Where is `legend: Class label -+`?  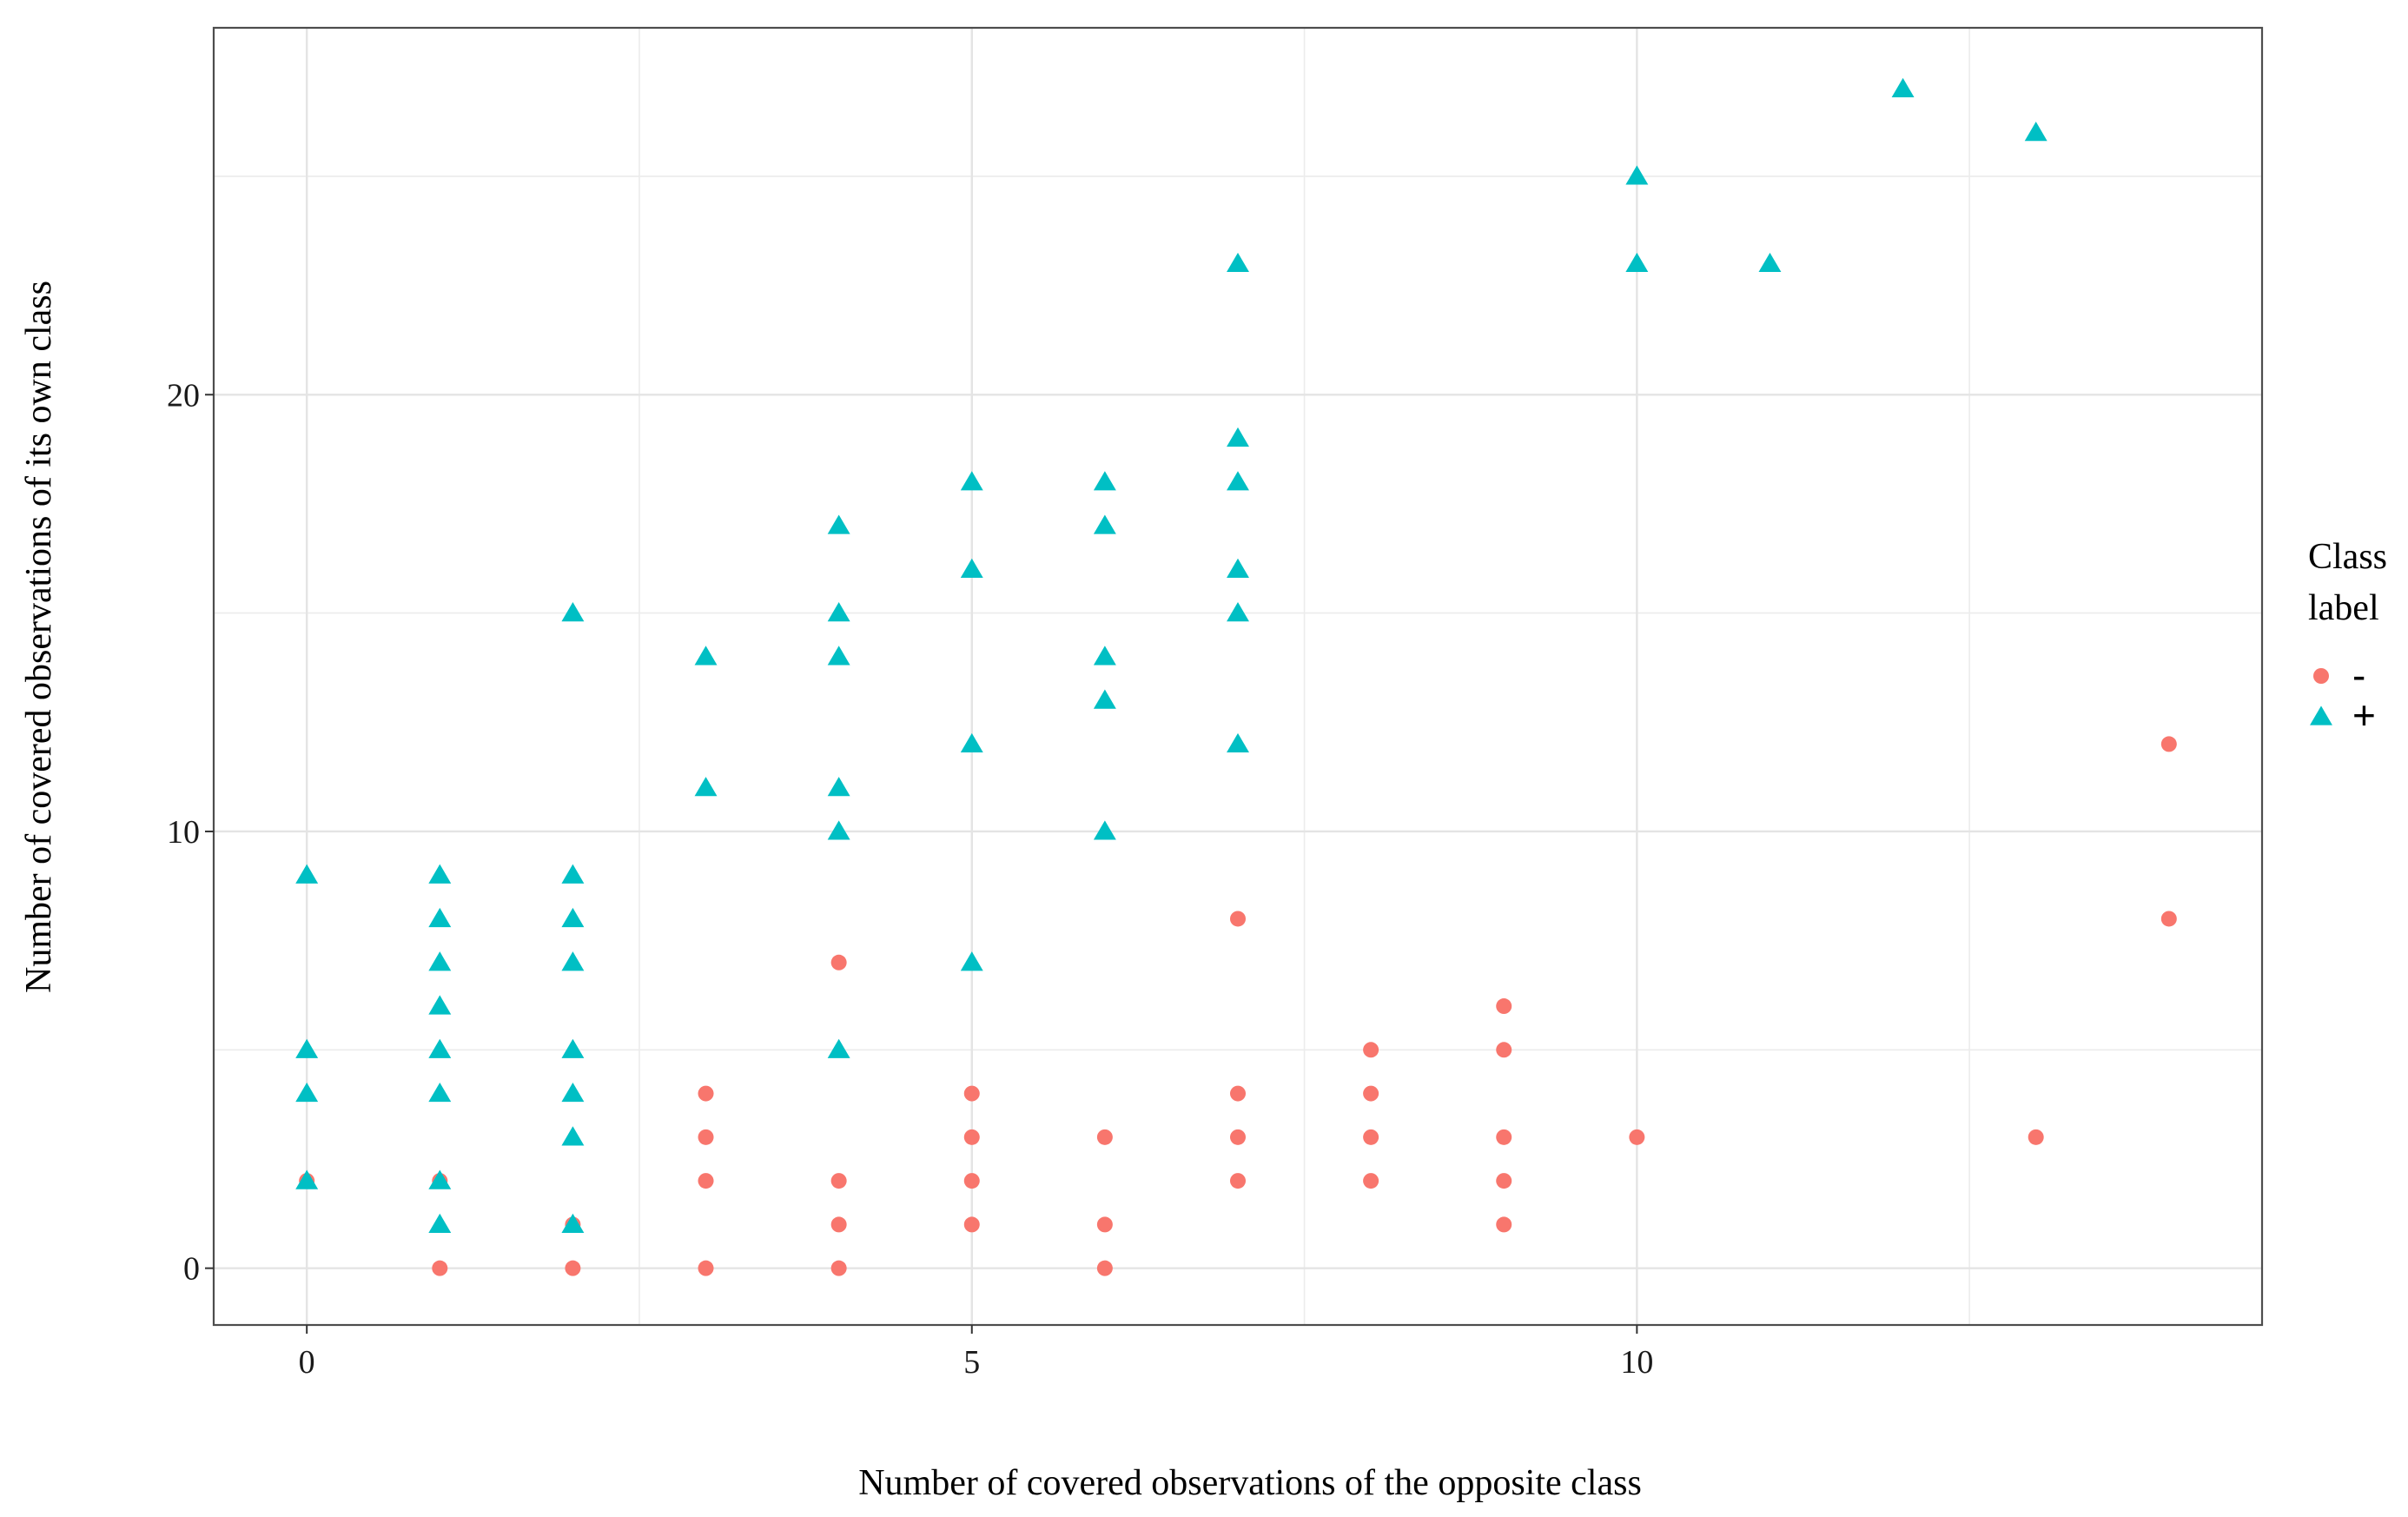
legend: Class label -+ is located at coordinates (2348, 637).